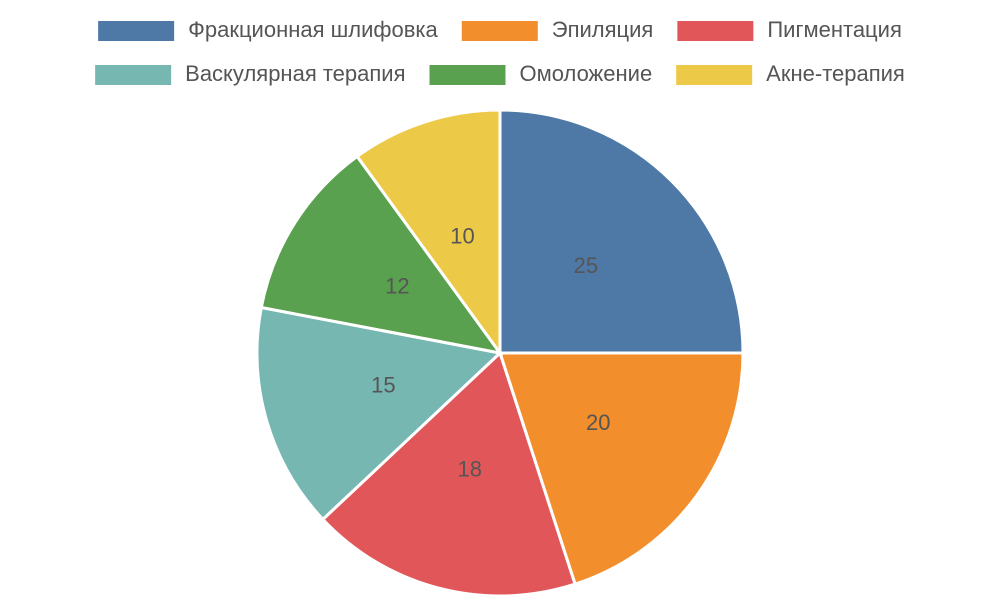 This screenshot has width=1000, height=600. What do you see at coordinates (383, 385) in the screenshot?
I see `data-label: 15` at bounding box center [383, 385].